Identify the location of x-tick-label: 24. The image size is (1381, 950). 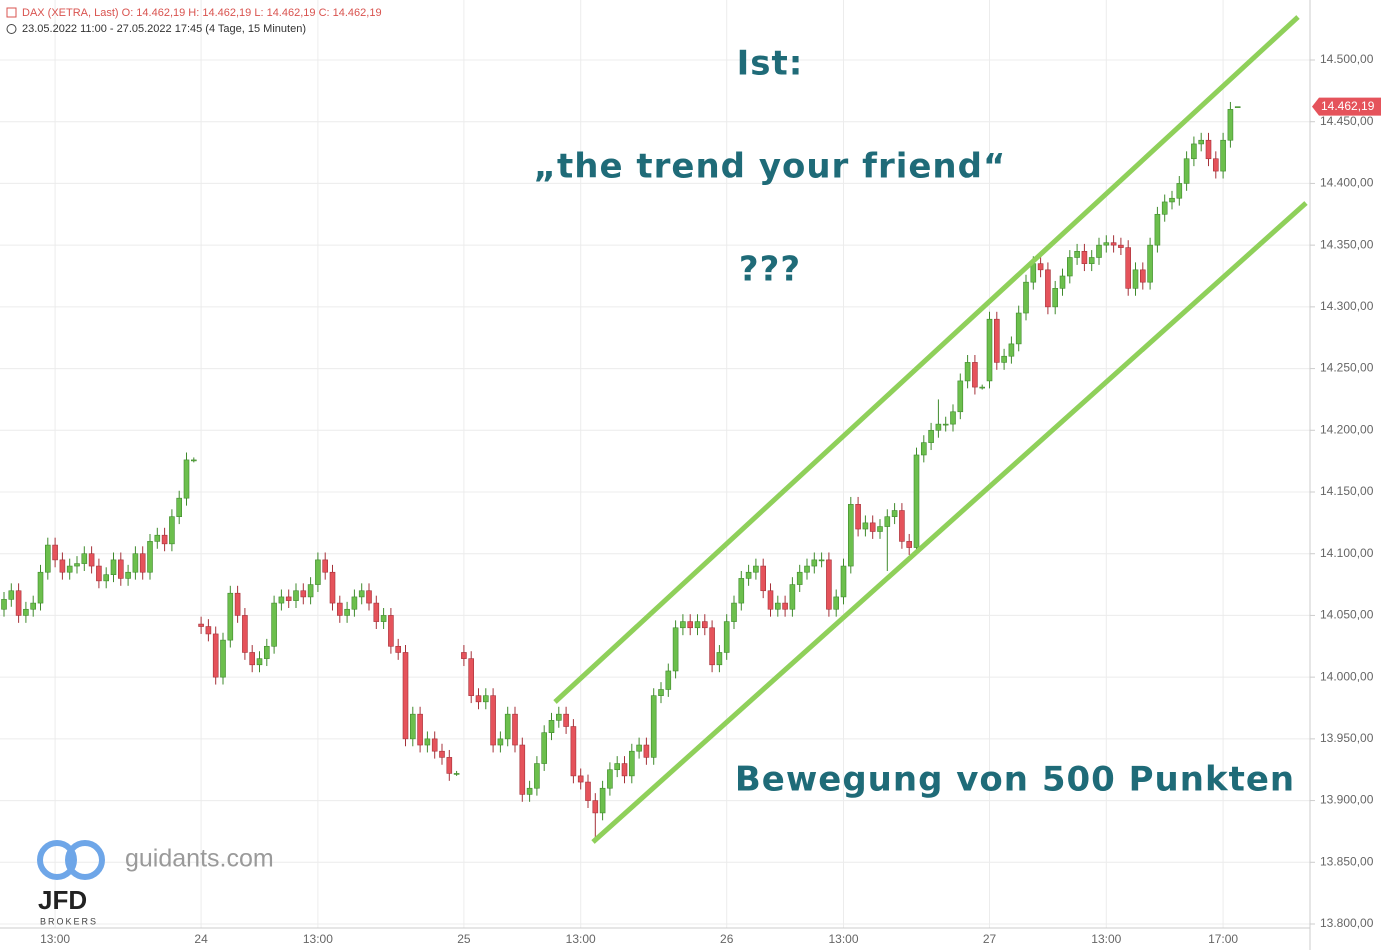
(201, 939).